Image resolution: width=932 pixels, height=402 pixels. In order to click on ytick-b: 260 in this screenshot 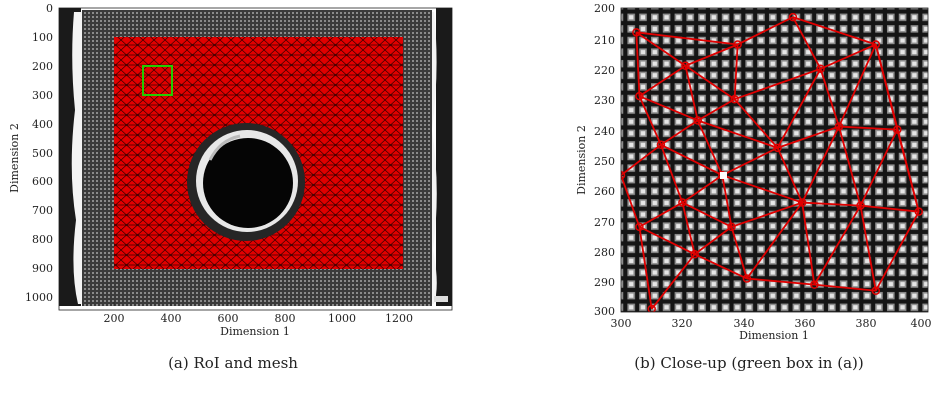, I will do `click(604, 191)`.